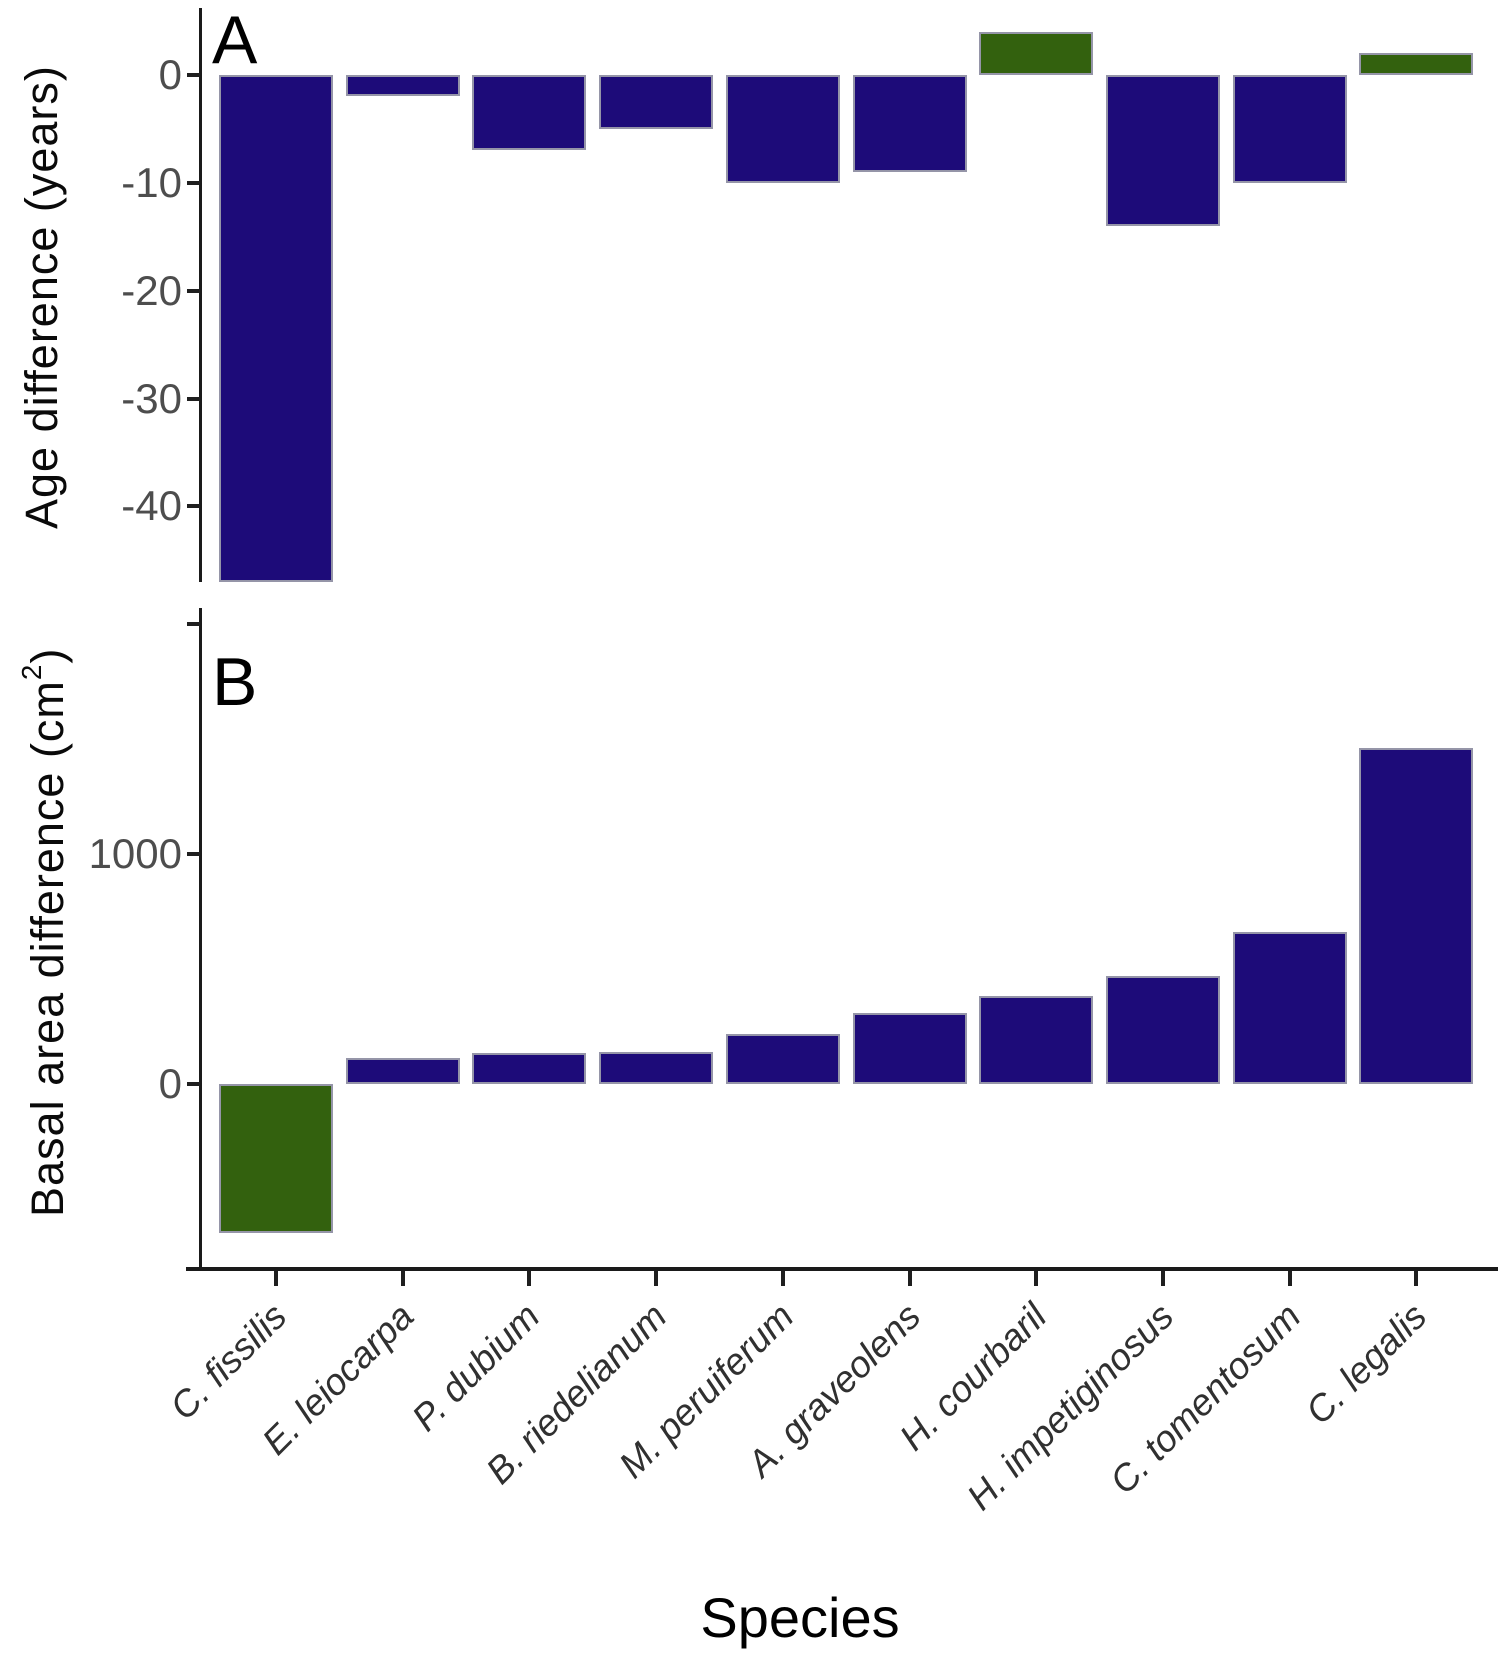  Describe the element at coordinates (151, 182) in the screenshot. I see `y-tick-label-a--10: -10` at that location.